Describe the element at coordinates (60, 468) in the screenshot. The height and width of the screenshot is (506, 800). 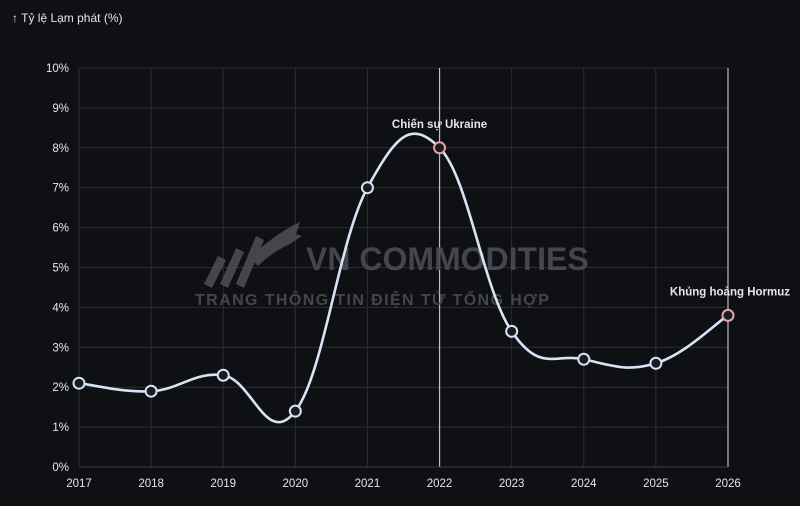
I see `y-tick-label: 0%` at that location.